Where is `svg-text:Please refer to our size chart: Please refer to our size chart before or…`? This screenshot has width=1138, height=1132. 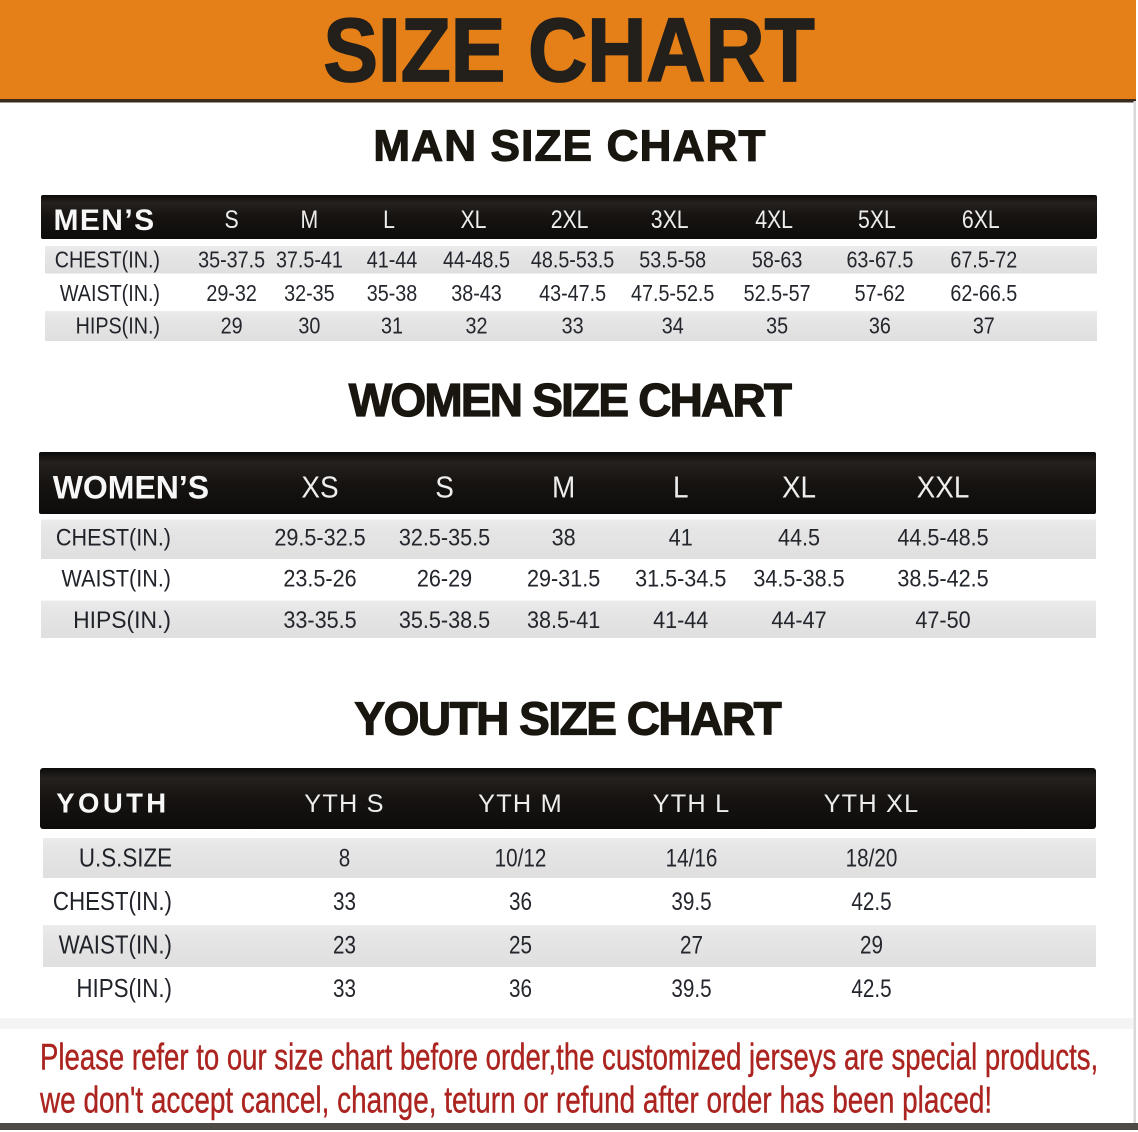 svg-text:Please refer to our size chart: Please refer to our size chart before or… is located at coordinates (569, 1056).